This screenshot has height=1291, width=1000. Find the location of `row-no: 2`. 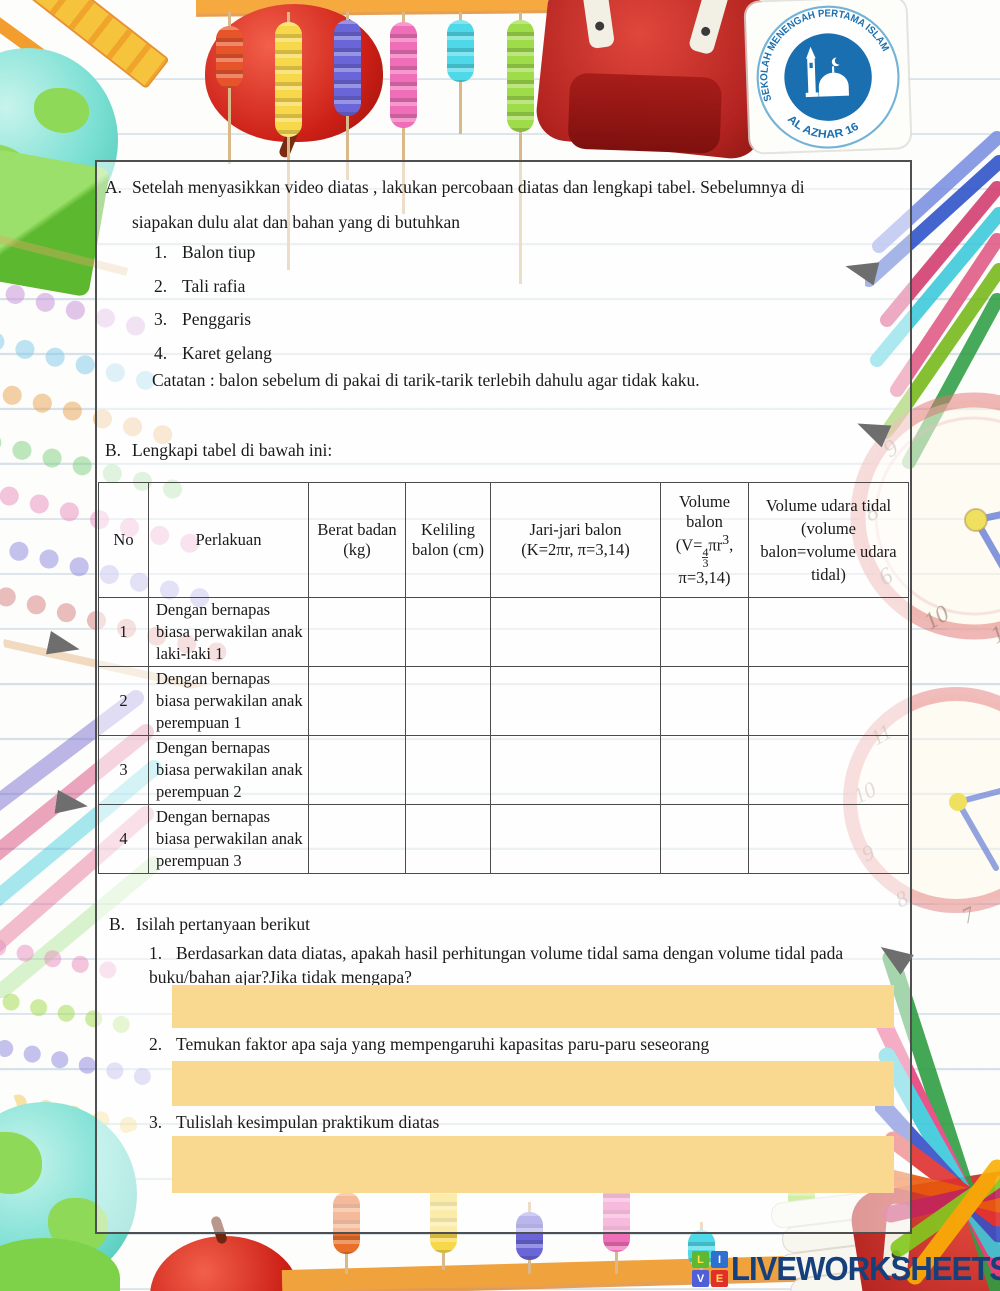

row-no: 2 is located at coordinates (123, 701).